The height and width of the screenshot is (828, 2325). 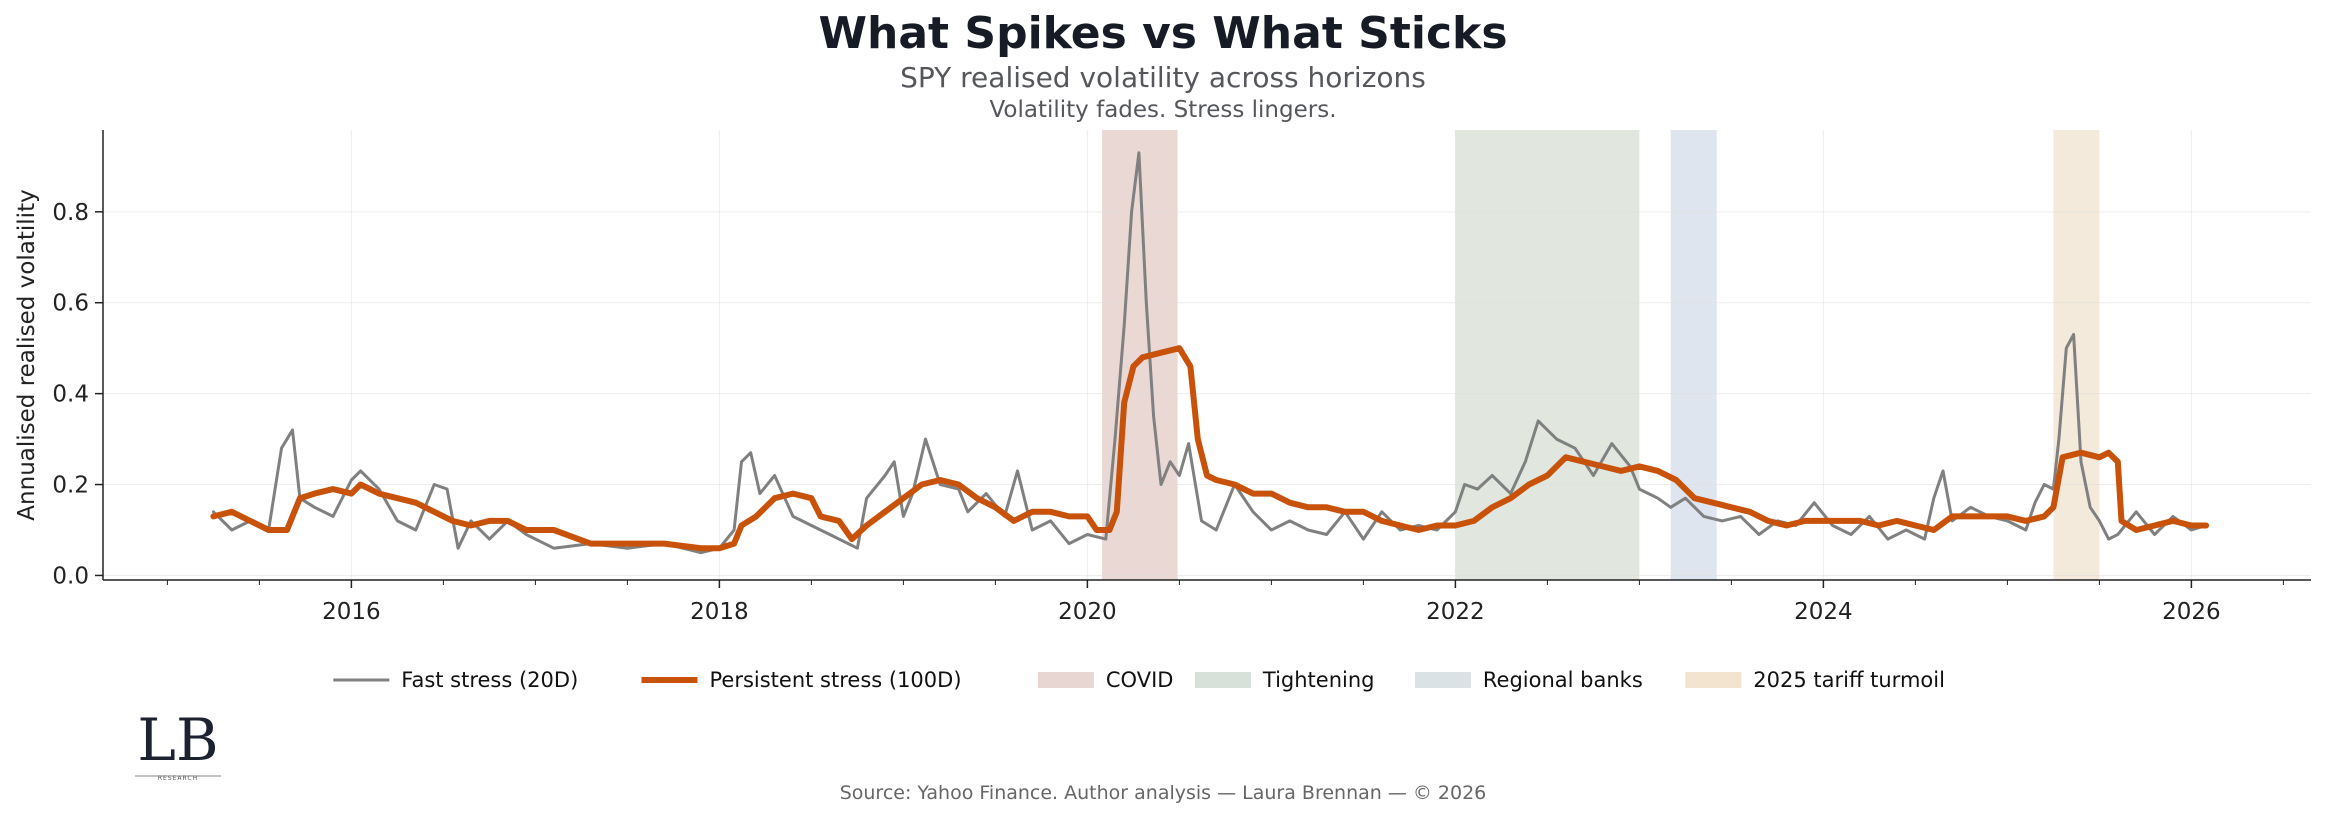 What do you see at coordinates (1713, 680) in the screenshot?
I see `legend-swatch-2025-tariff-turmoil` at bounding box center [1713, 680].